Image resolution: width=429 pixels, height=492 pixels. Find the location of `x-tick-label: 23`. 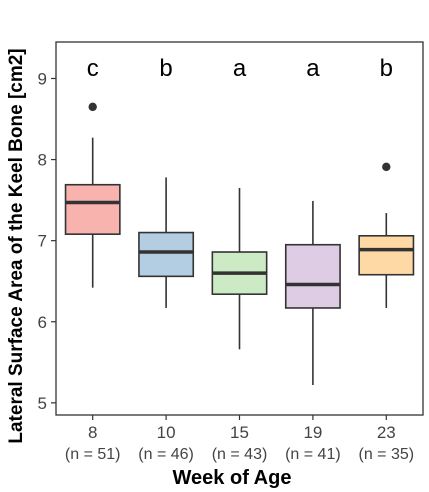

x-tick-label: 23 is located at coordinates (386, 432).